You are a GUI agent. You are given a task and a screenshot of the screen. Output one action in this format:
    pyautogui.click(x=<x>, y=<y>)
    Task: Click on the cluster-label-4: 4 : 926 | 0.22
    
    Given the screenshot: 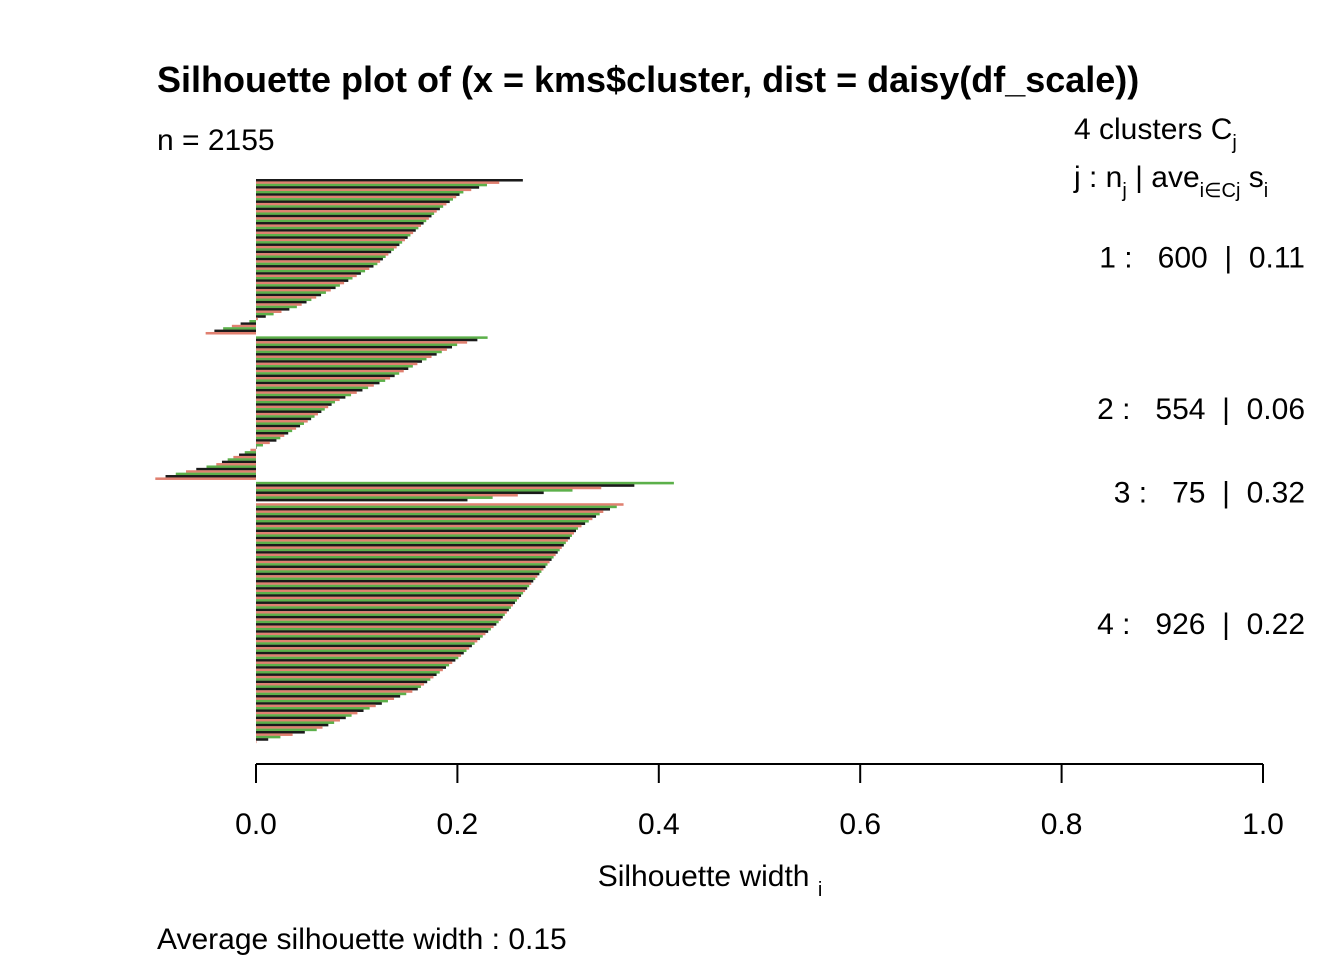 What is the action you would take?
    pyautogui.click(x=1201, y=624)
    